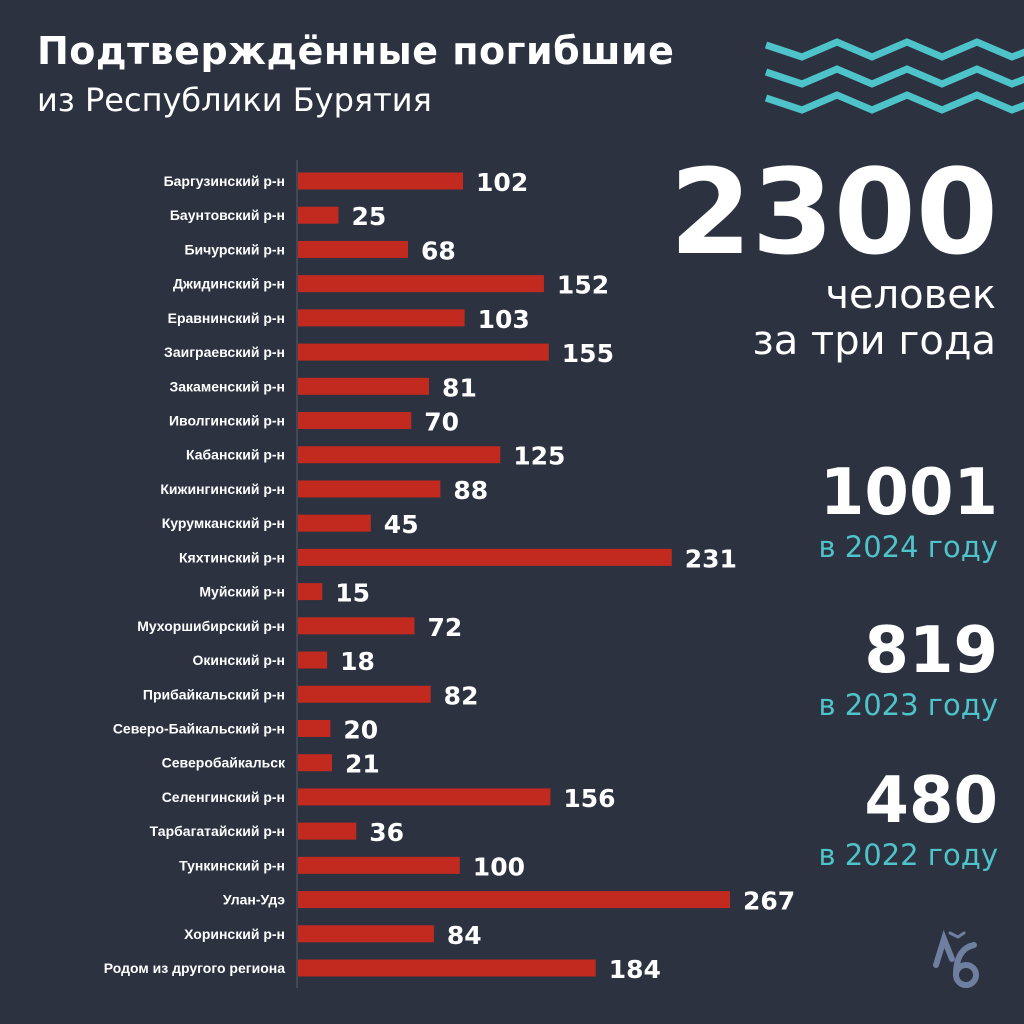  Describe the element at coordinates (910, 295) in the screenshot. I see `total-caption-line1: человек` at that location.